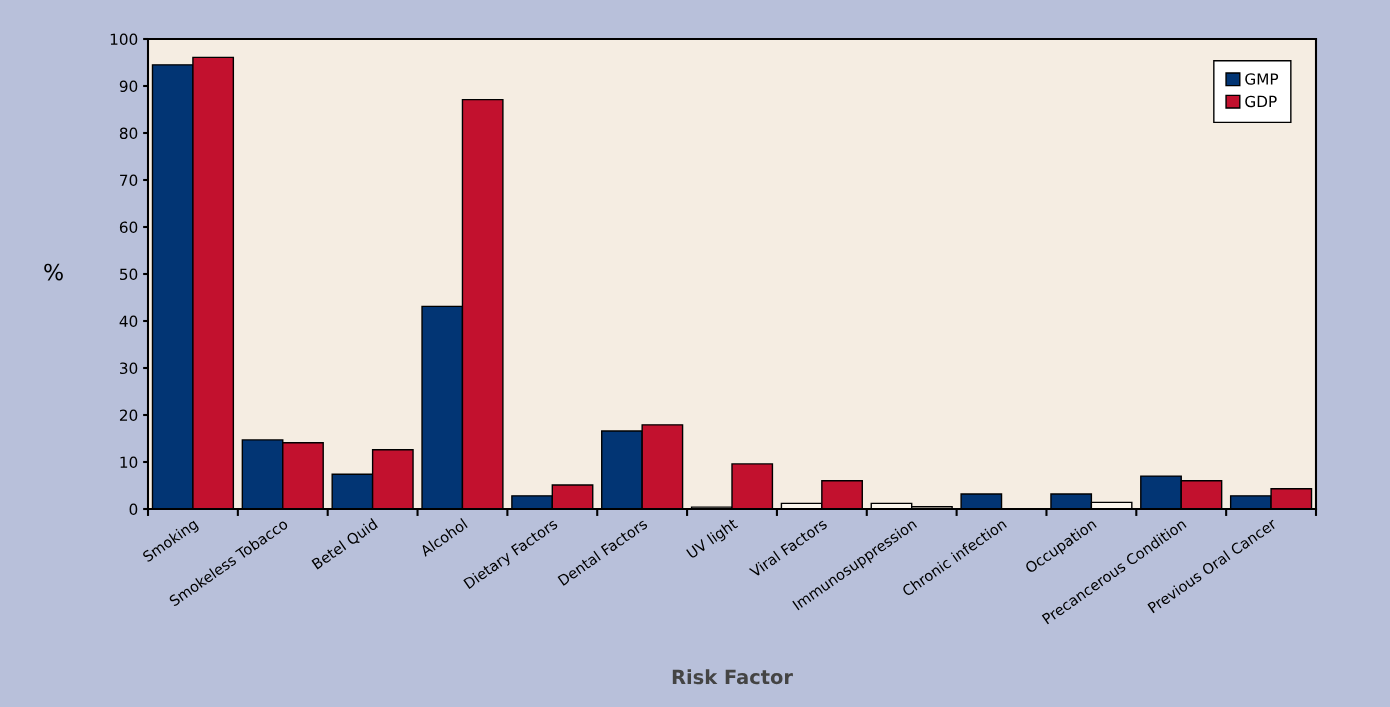 This screenshot has height=707, width=1390. What do you see at coordinates (128, 321) in the screenshot?
I see `y-tick-label: 40` at bounding box center [128, 321].